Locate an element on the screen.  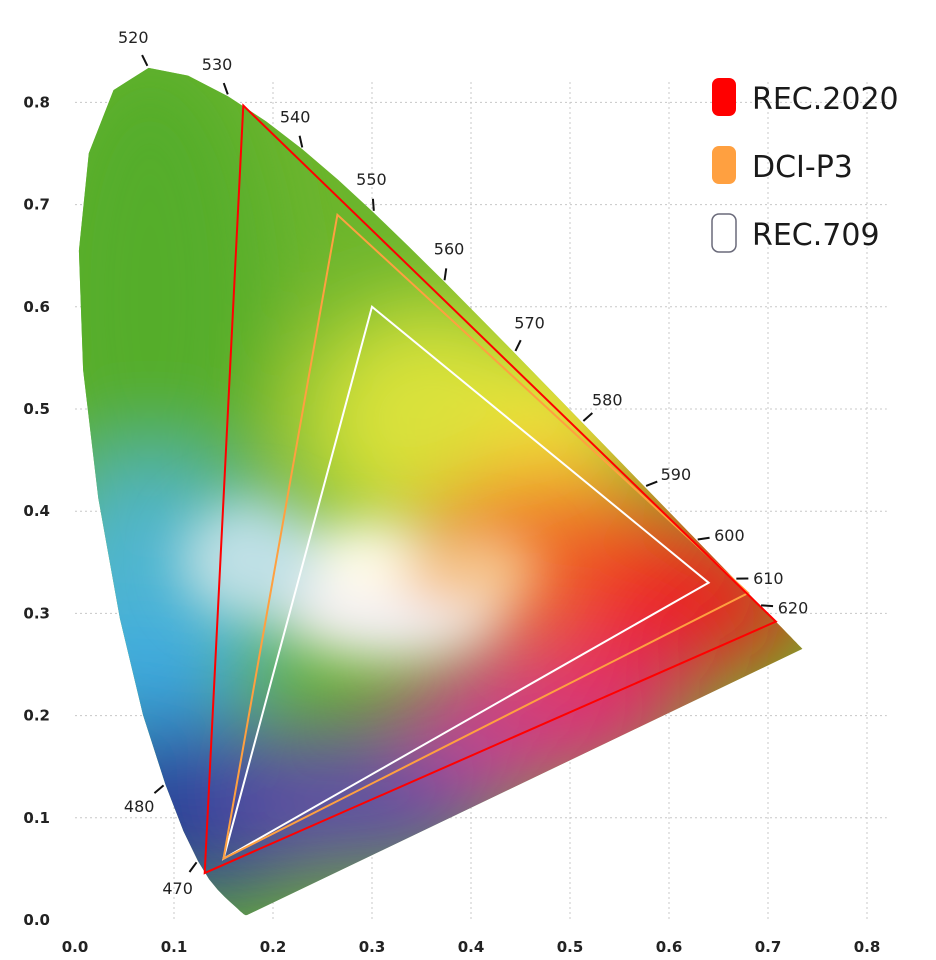
x-tick-label: 0.7 is located at coordinates (768, 947).